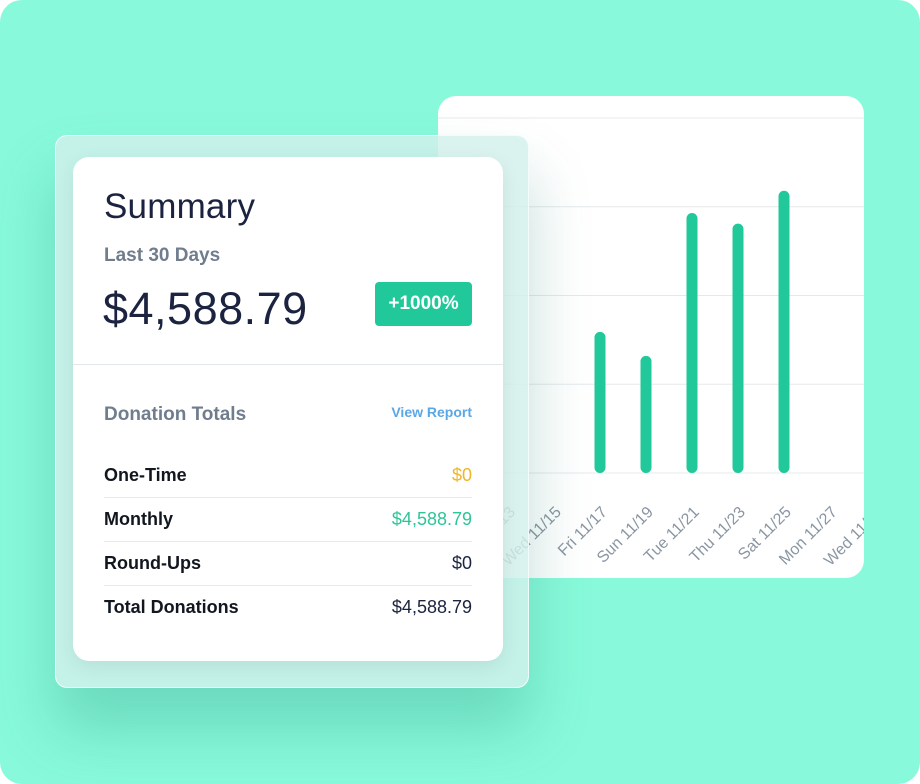 This screenshot has height=784, width=920. Describe the element at coordinates (288, 607) in the screenshot. I see `list-item-total-donations: Total Donations $4,588.79` at that location.